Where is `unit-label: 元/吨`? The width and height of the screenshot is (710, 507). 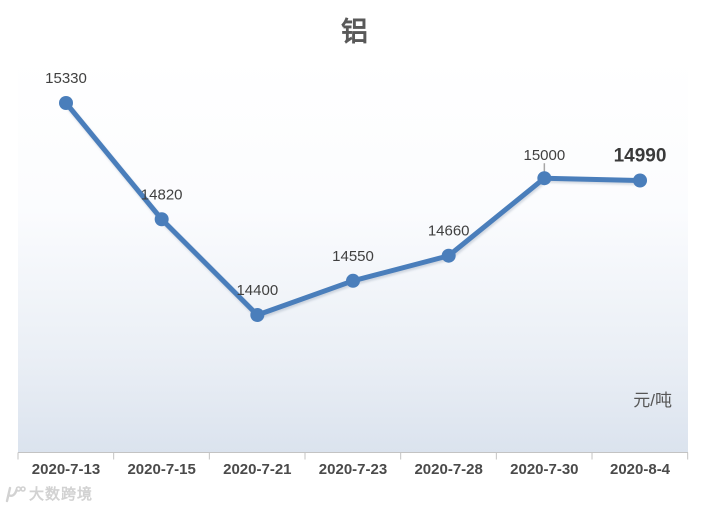 unit-label: 元/吨 is located at coordinates (652, 400).